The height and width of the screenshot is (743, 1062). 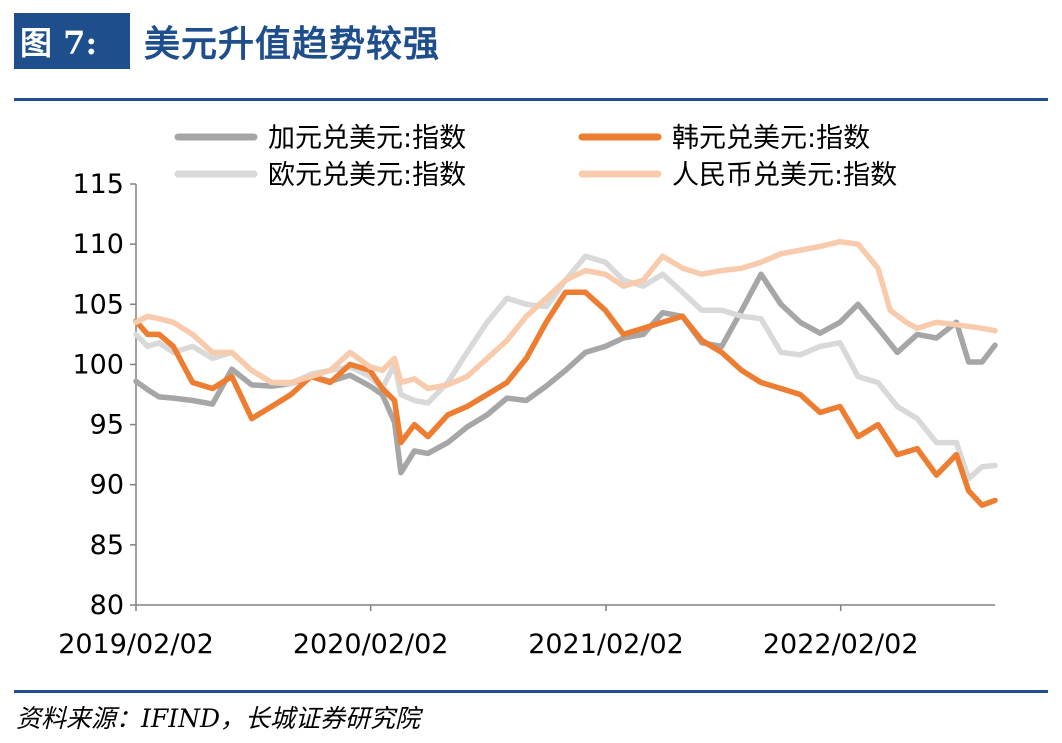 I want to click on top-divider, so click(x=531, y=99).